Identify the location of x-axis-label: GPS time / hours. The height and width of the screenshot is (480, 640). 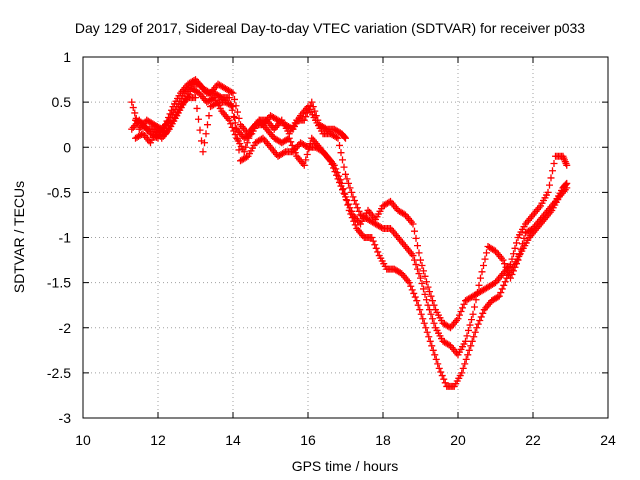
(345, 466).